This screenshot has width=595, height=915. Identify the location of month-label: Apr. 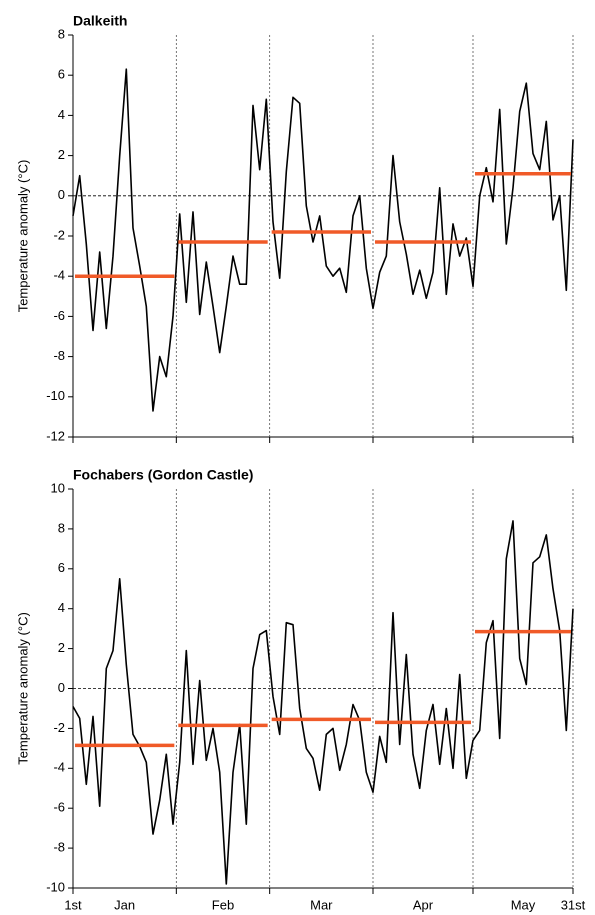
(423, 904).